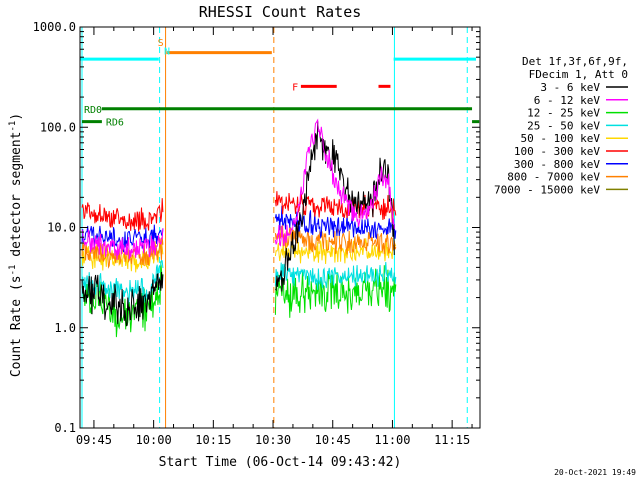  I want to click on x-tick-label: 11:15, so click(452, 440).